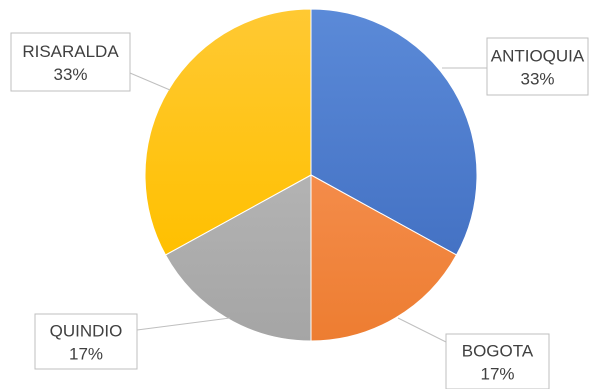 The image size is (611, 389). Describe the element at coordinates (538, 56) in the screenshot. I see `slice-name-antioquia: ANTIOQUIA` at that location.